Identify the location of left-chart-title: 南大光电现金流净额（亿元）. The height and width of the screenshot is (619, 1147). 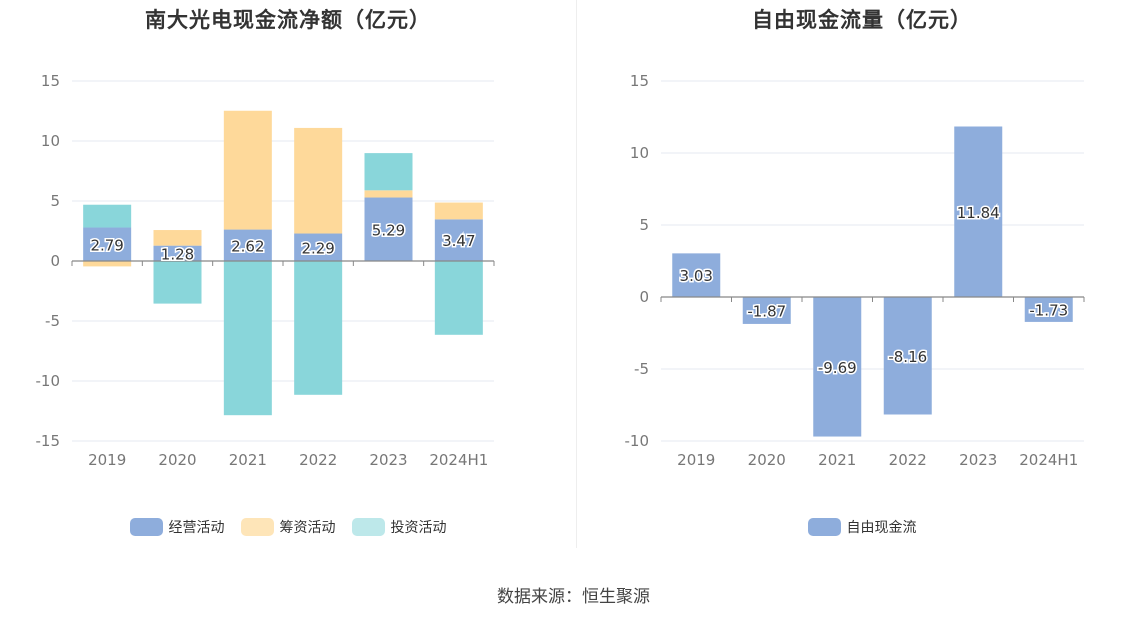
(288, 20).